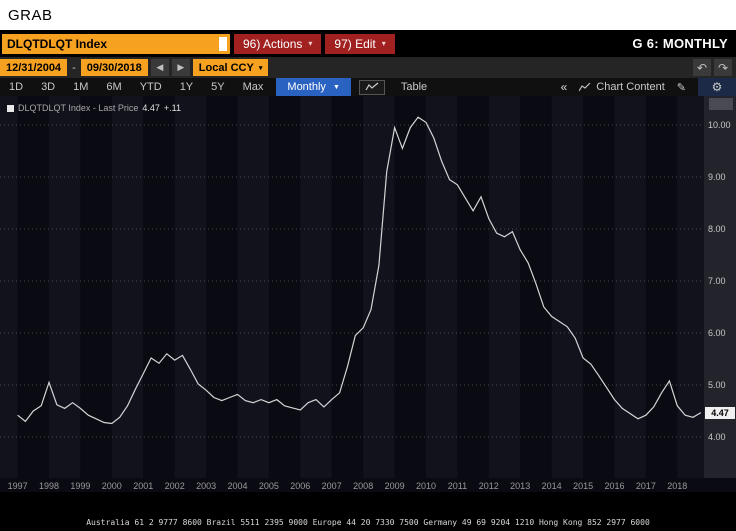 Image resolution: width=736 pixels, height=531 pixels. I want to click on date-to-input: 09/30/2018, so click(114, 67).